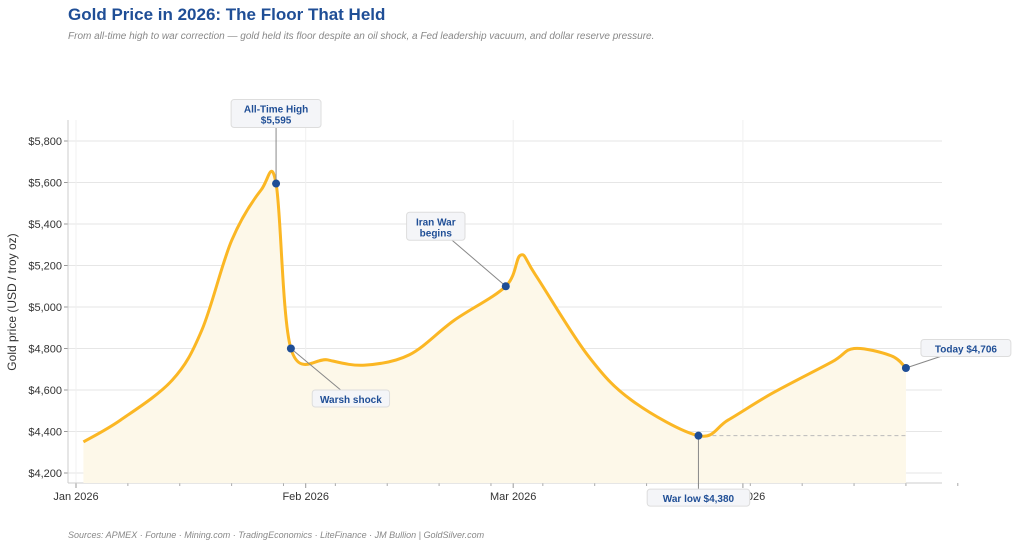  I want to click on y-tick-label: $5,000, so click(45, 308).